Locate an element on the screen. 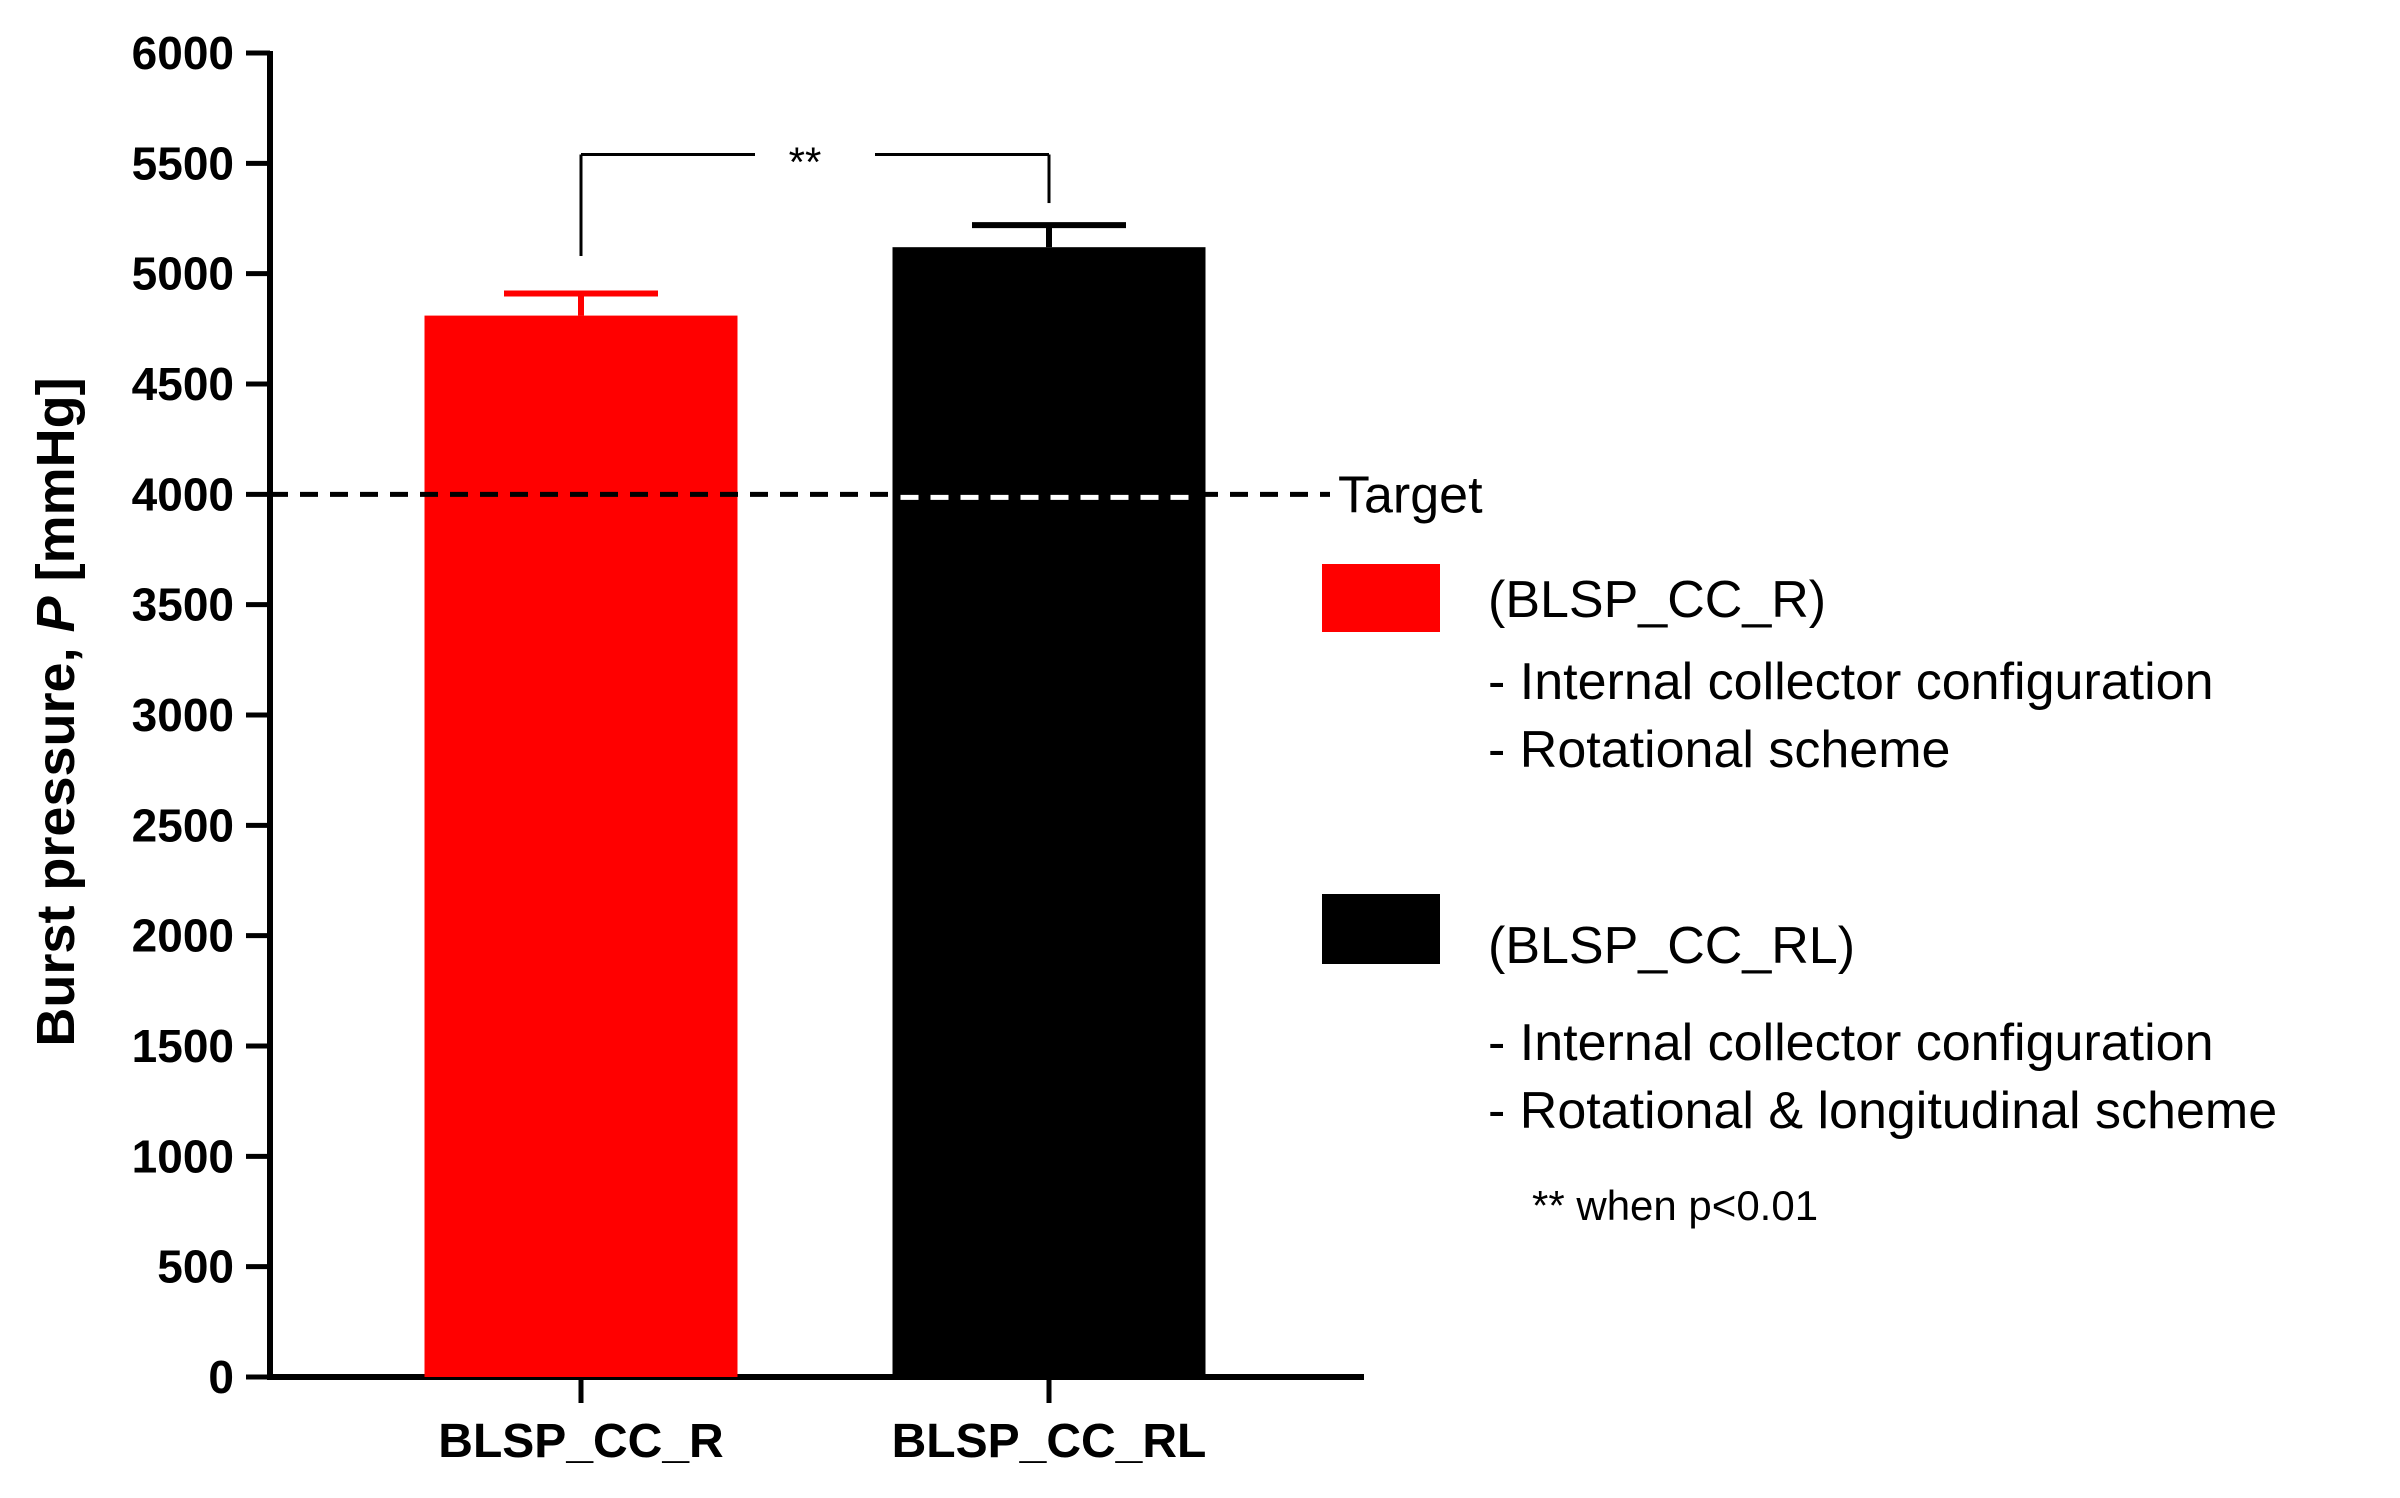  bar-blsp-cc-rl is located at coordinates (1049, 812).